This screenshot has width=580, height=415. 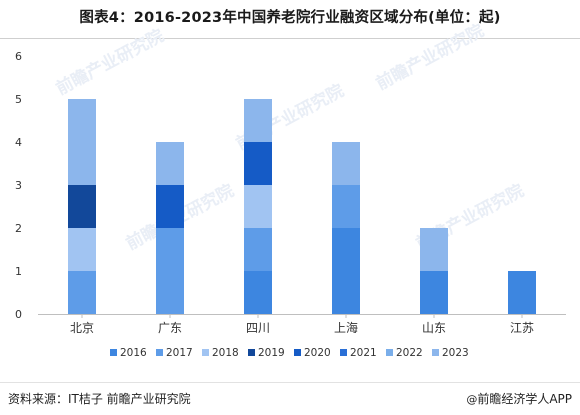 I want to click on x-tick-label: 江苏, so click(x=522, y=328).